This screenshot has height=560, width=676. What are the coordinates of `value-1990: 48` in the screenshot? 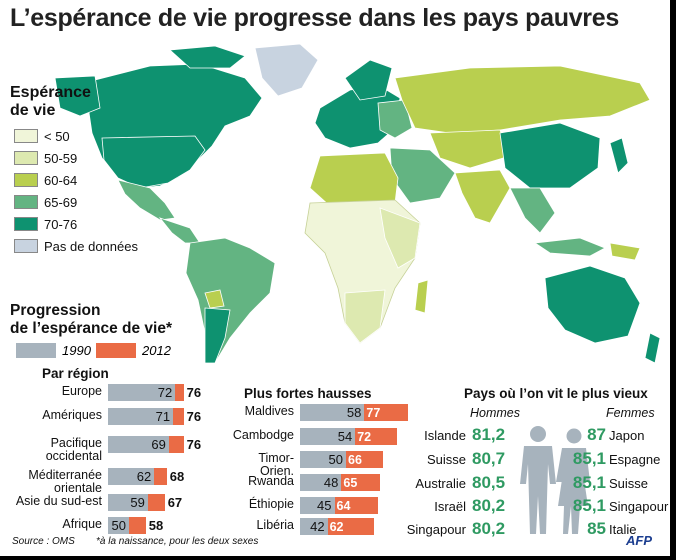 It's located at (331, 482).